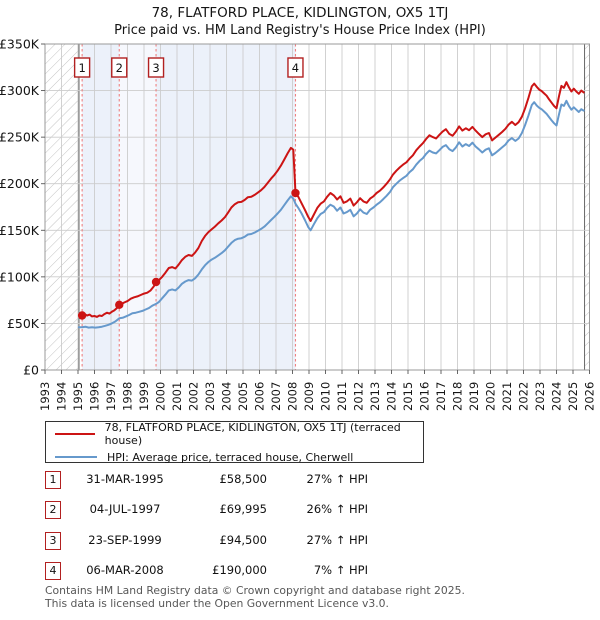  I want to click on sale-date: 23-SEP-1999, so click(125, 539).